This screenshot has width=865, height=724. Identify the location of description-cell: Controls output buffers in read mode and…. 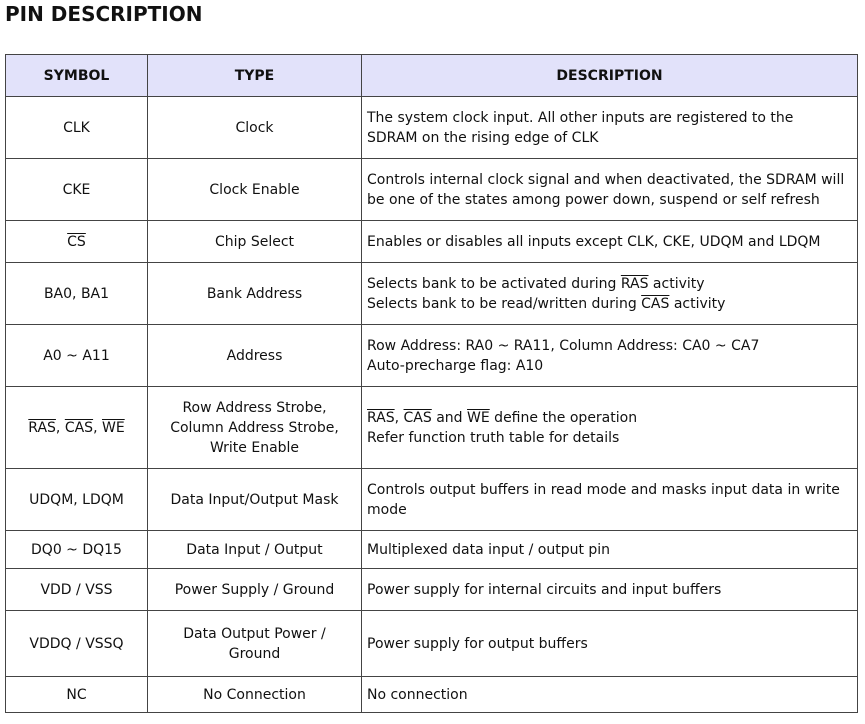
(609, 499).